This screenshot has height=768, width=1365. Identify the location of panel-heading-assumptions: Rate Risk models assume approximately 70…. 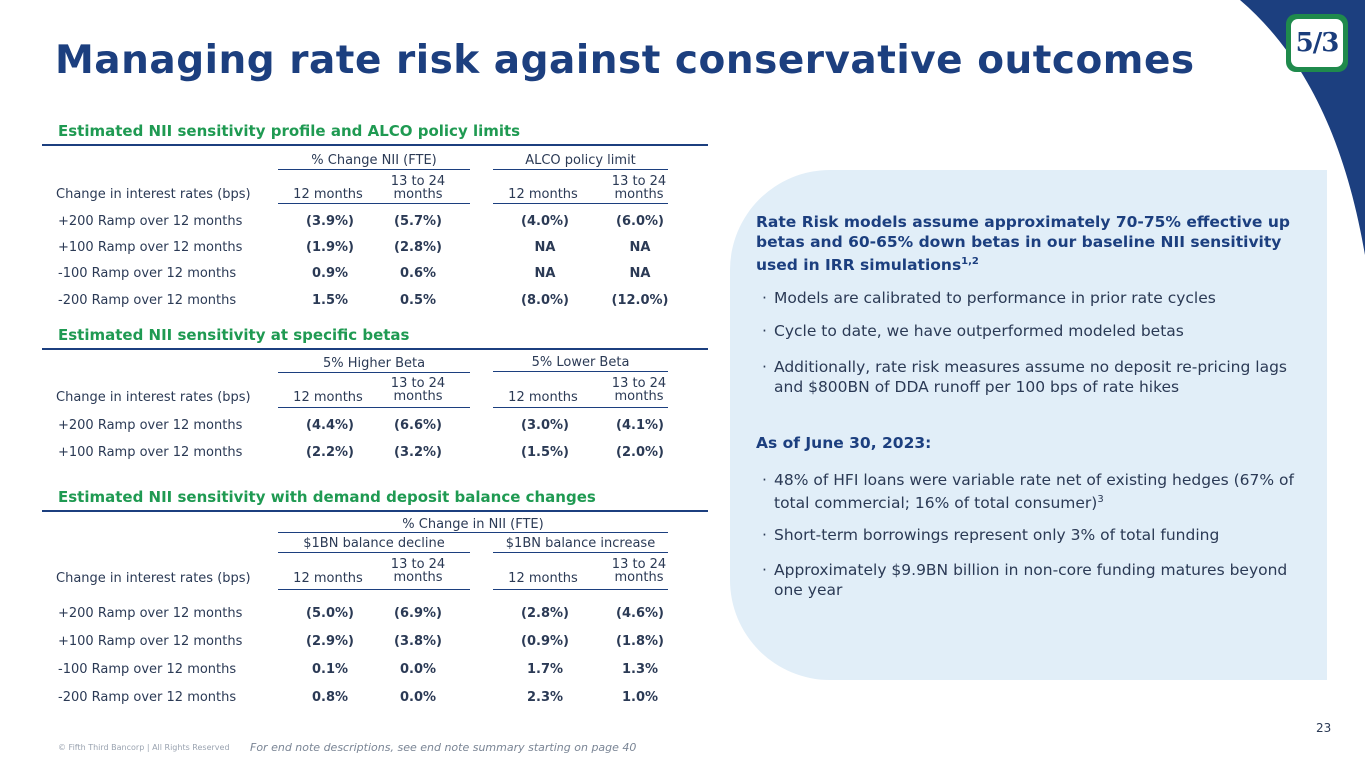
(1023, 244).